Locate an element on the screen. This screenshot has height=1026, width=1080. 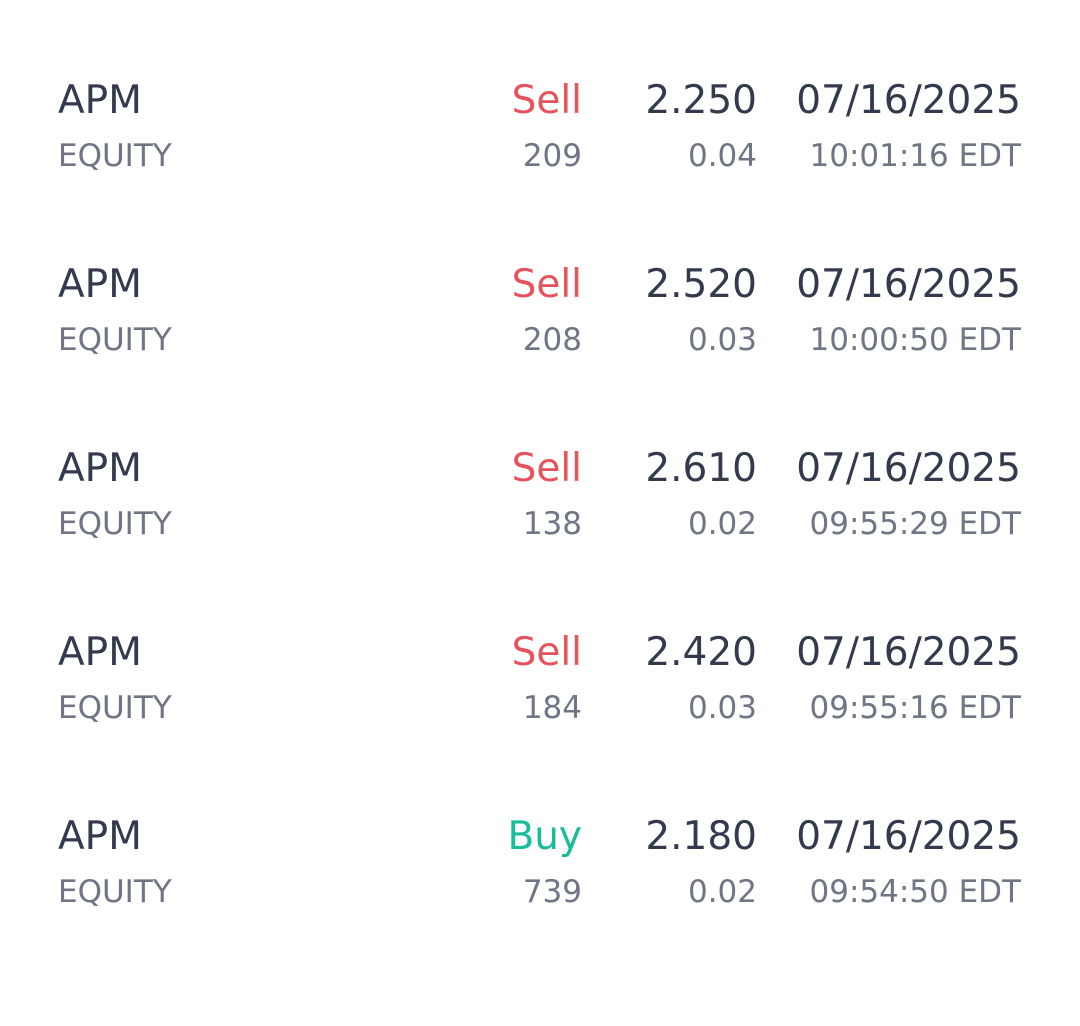
trade-time: 09:55:16 EDT is located at coordinates (915, 708).